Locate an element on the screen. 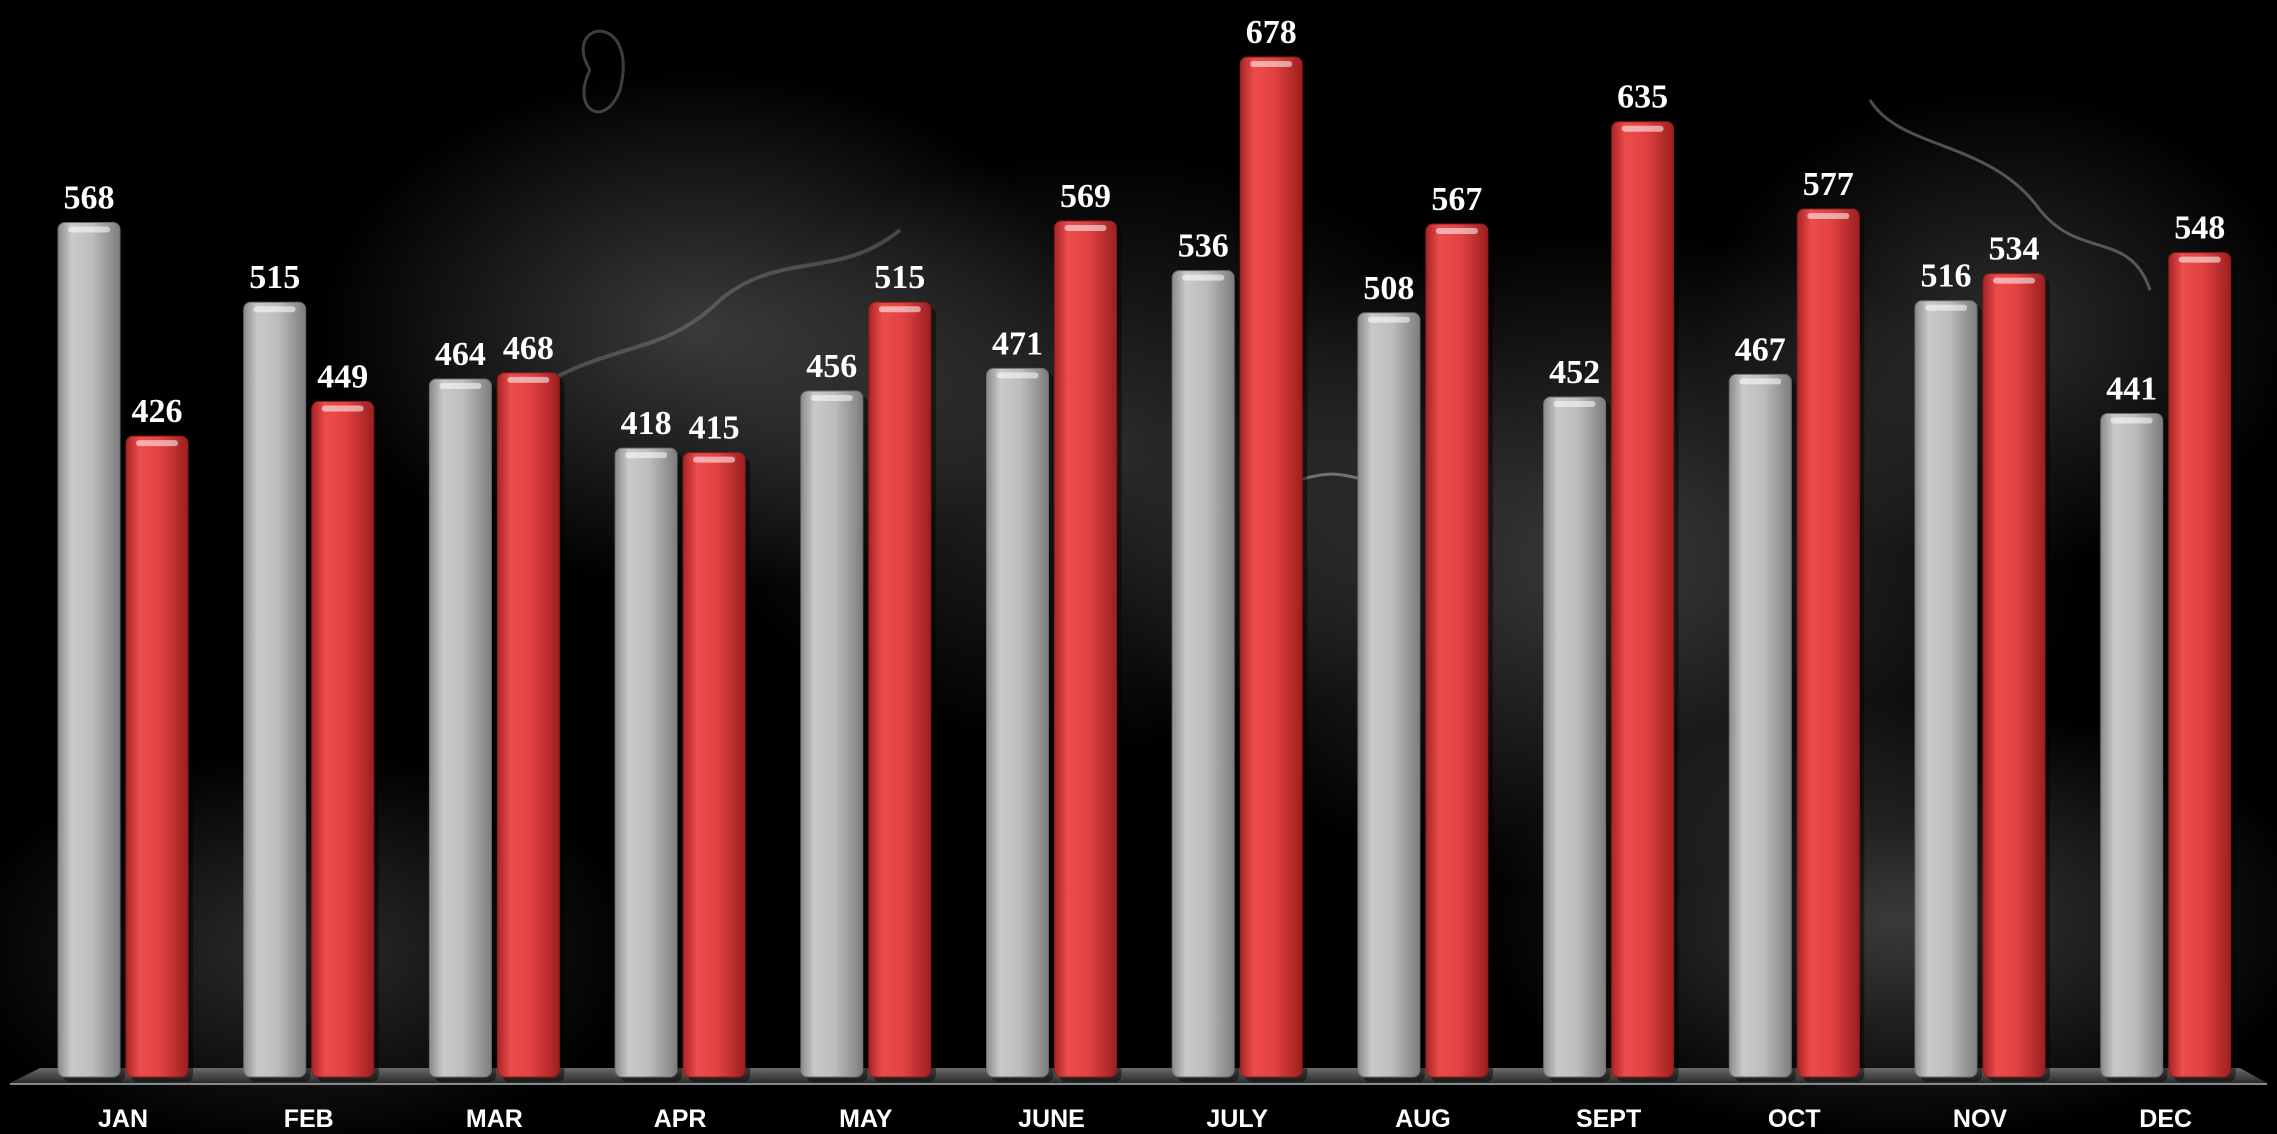  floor-plane is located at coordinates (1138, 1075).